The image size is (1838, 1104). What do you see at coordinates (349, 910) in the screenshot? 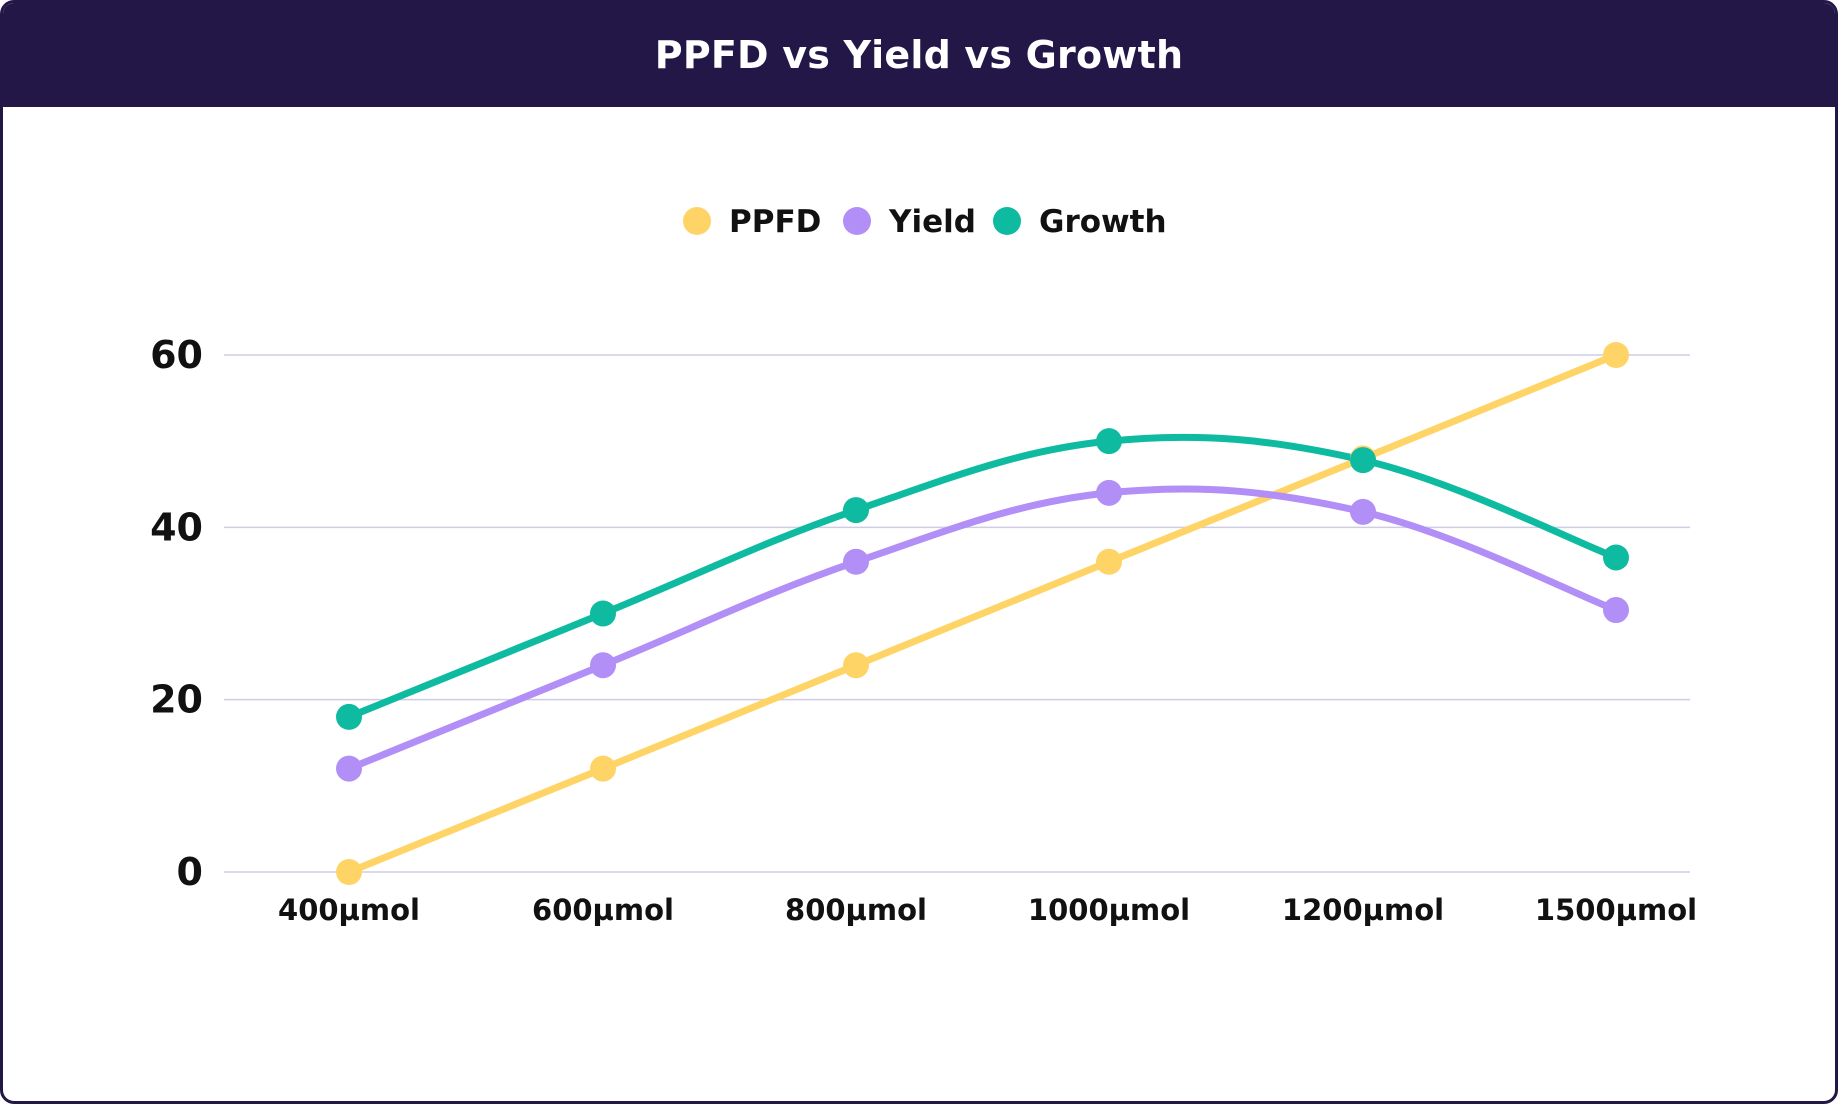
I see `x-tick-label: 400µmol` at bounding box center [349, 910].